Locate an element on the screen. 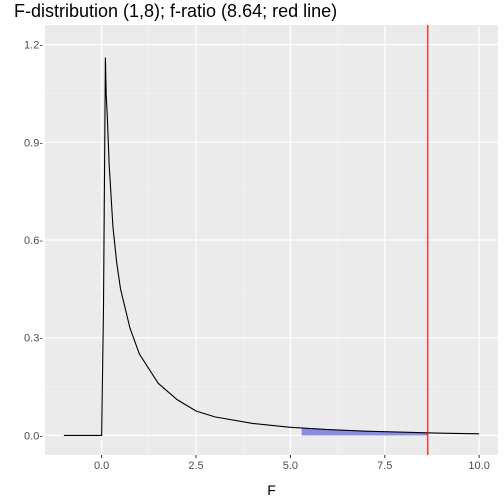 The height and width of the screenshot is (504, 504). x-tick-label: 10.0 is located at coordinates (478, 466).